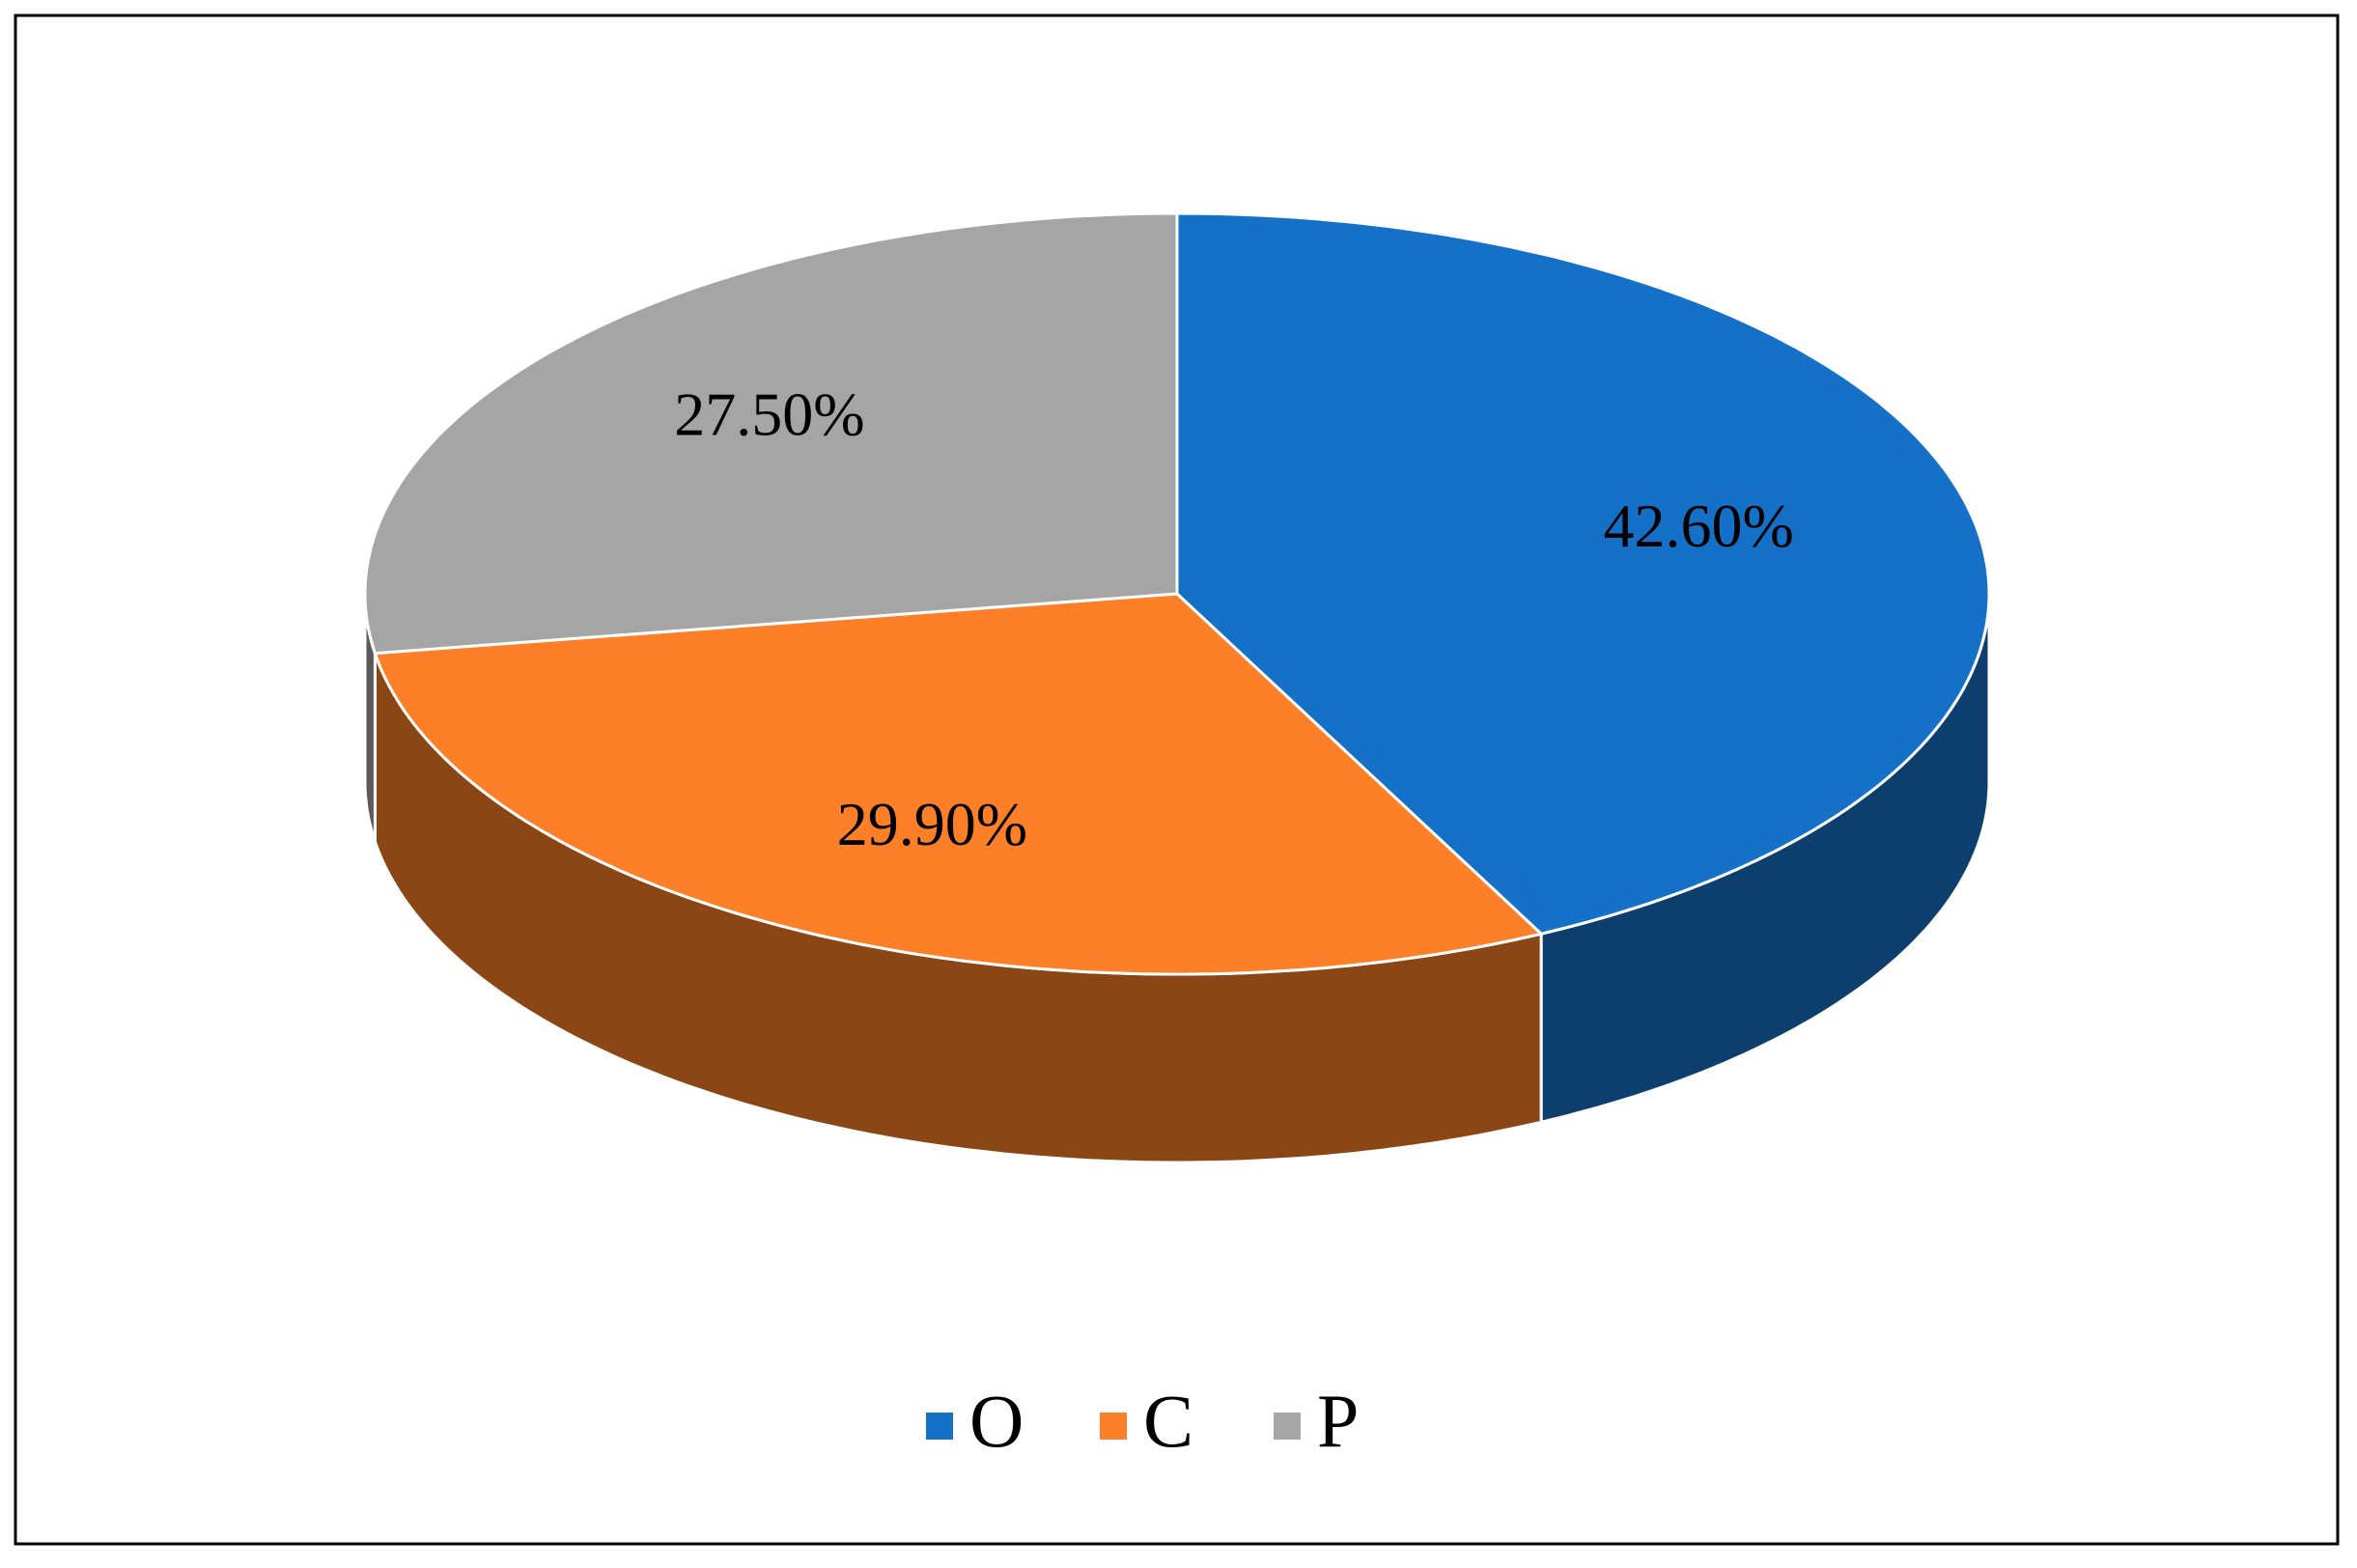 This screenshot has height=1568, width=2357. Describe the element at coordinates (932, 824) in the screenshot. I see `data-label: 29.90%` at that location.